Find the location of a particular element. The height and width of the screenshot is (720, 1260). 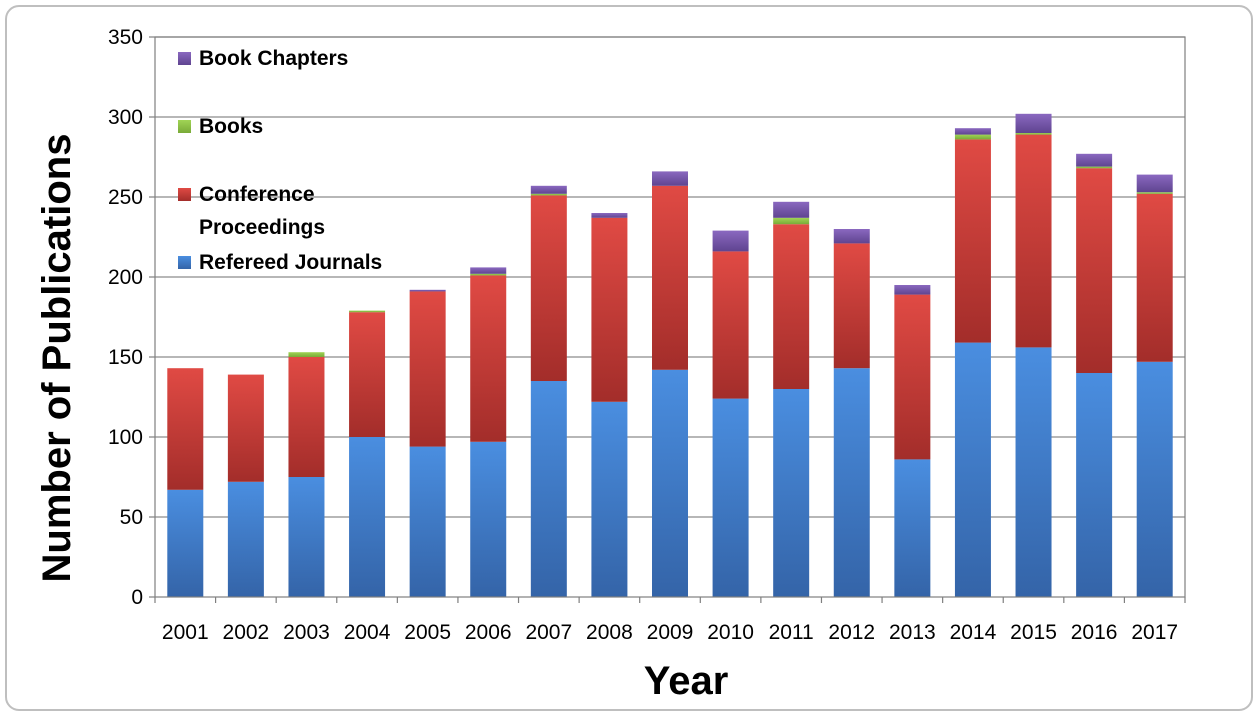

x-tick-label: 2014 is located at coordinates (973, 632).